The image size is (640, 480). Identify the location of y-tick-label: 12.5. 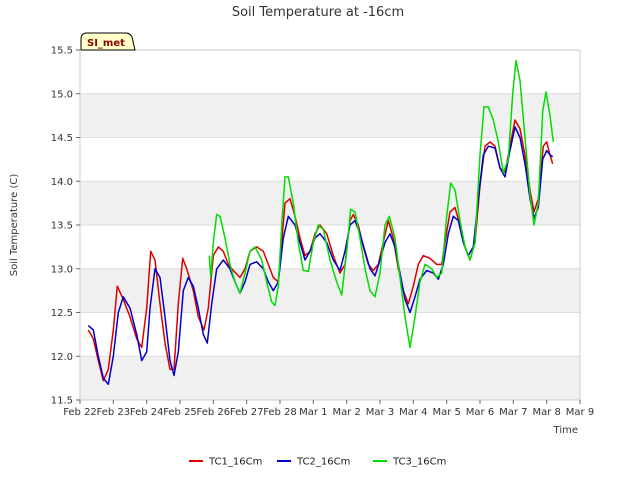
(62, 313).